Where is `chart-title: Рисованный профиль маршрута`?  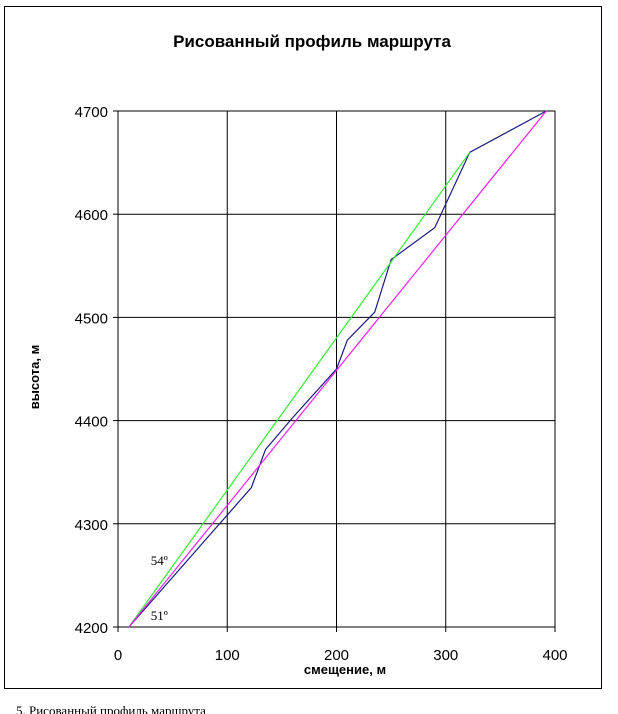
chart-title: Рисованный профиль маршрута is located at coordinates (312, 41).